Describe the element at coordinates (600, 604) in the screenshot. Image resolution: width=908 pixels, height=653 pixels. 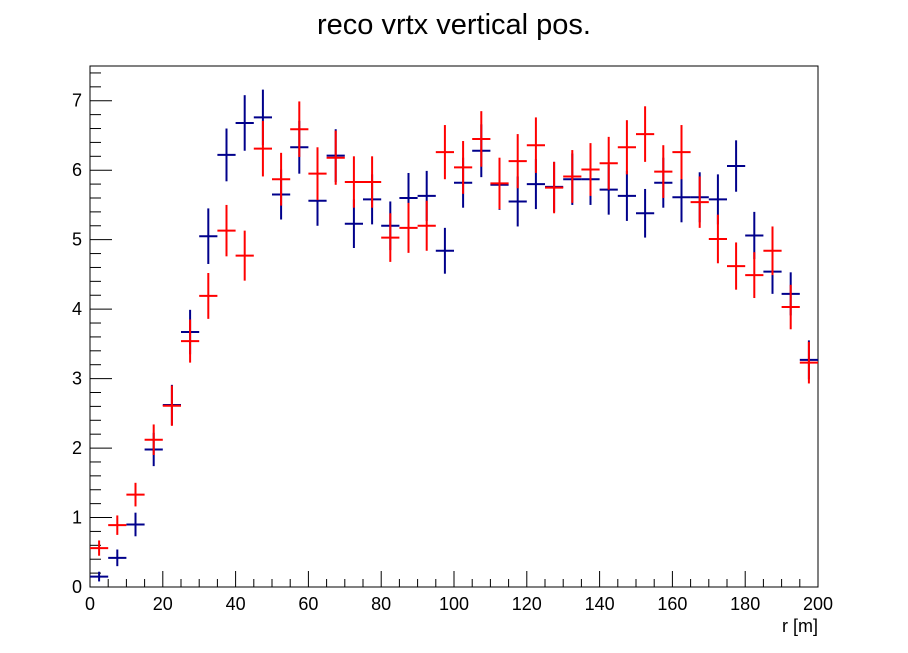
I see `x-tick-label: 140` at that location.